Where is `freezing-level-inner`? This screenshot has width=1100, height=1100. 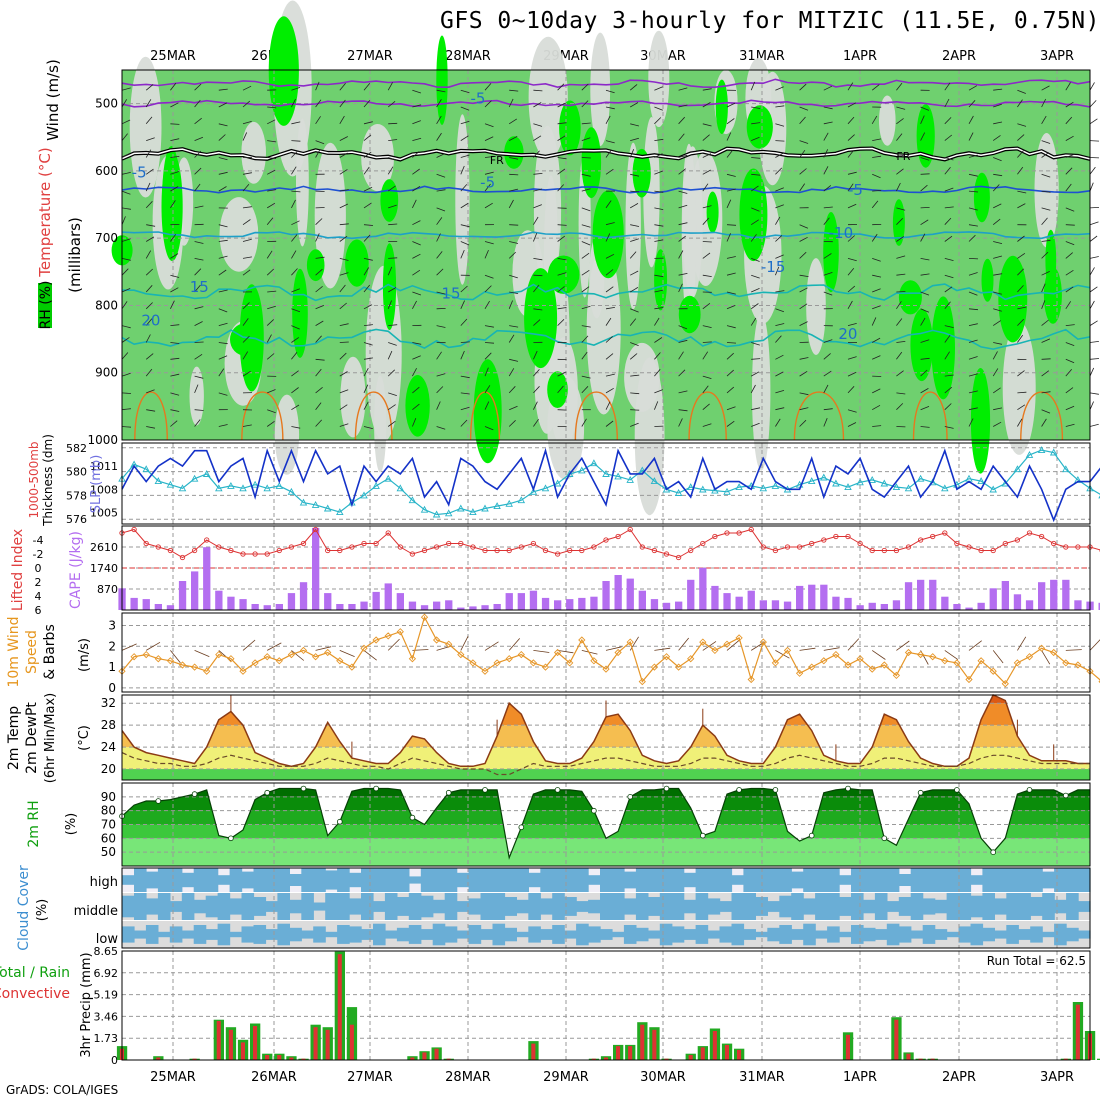
freezing-level-inner is located at coordinates (606, 154).